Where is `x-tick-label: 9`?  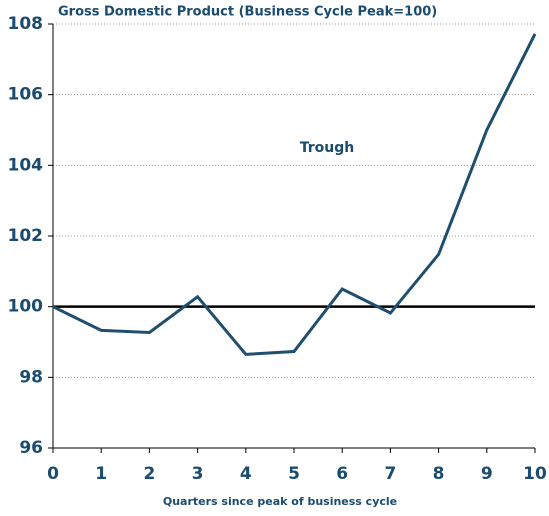
x-tick-label: 9 is located at coordinates (487, 474).